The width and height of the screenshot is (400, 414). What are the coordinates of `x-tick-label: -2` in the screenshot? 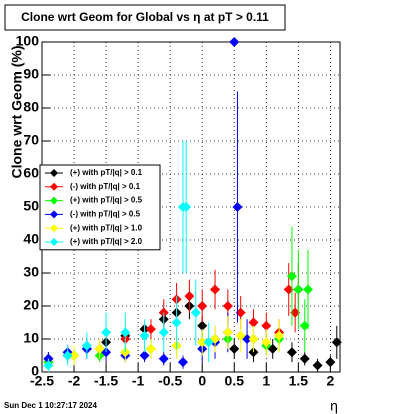 It's located at (74, 381).